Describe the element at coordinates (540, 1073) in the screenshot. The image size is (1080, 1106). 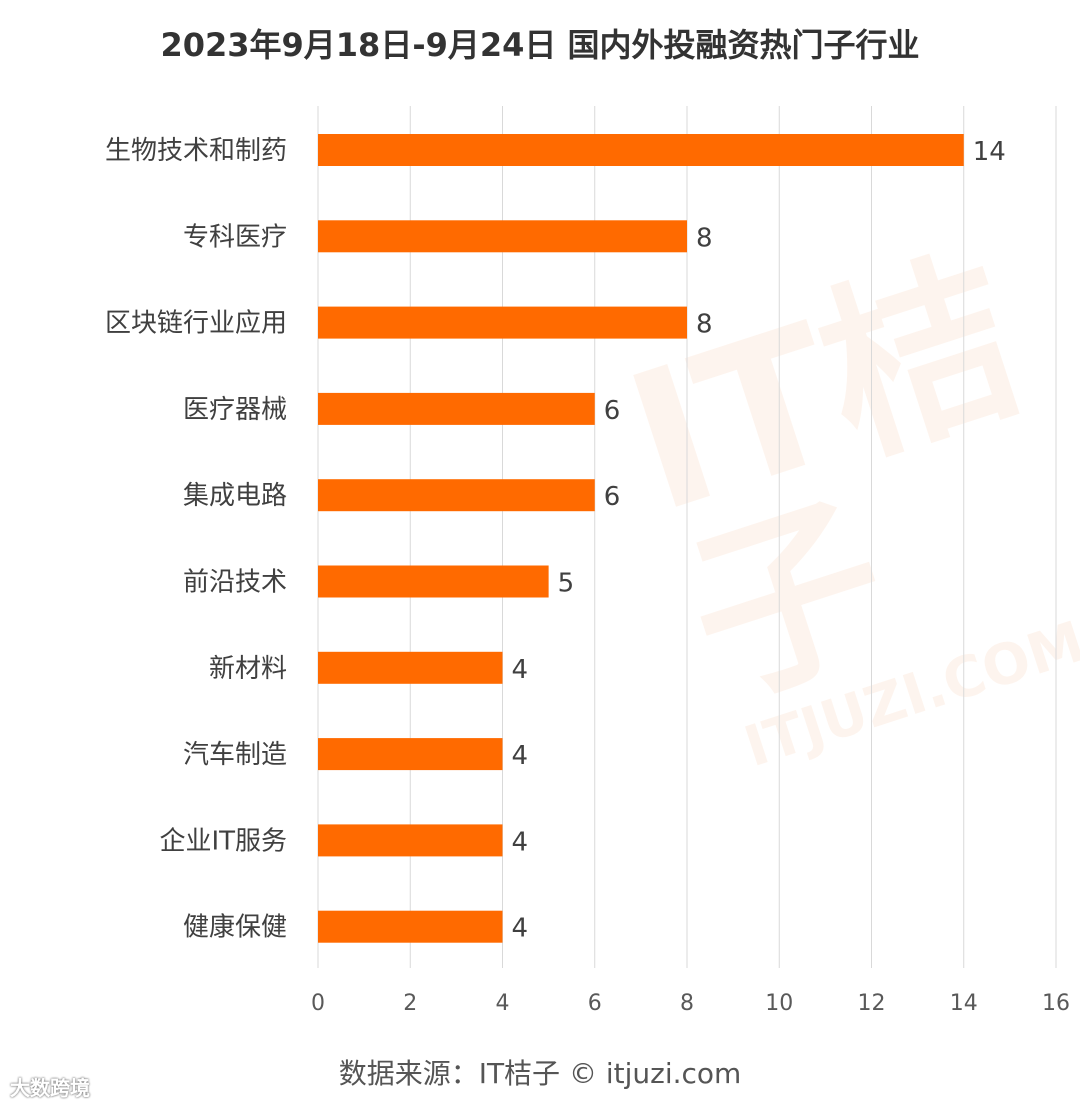
I see `source-note: 数据来源：IT桔子 © itjuzi.com` at that location.